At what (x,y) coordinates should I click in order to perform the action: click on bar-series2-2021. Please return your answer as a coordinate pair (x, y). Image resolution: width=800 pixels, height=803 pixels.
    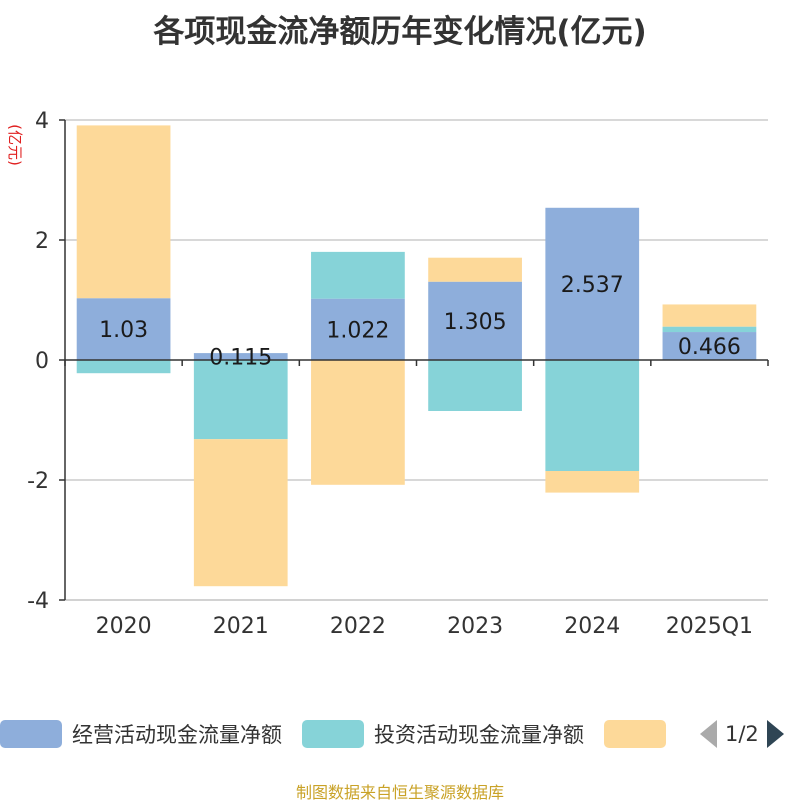
    Looking at the image, I should click on (240, 400).